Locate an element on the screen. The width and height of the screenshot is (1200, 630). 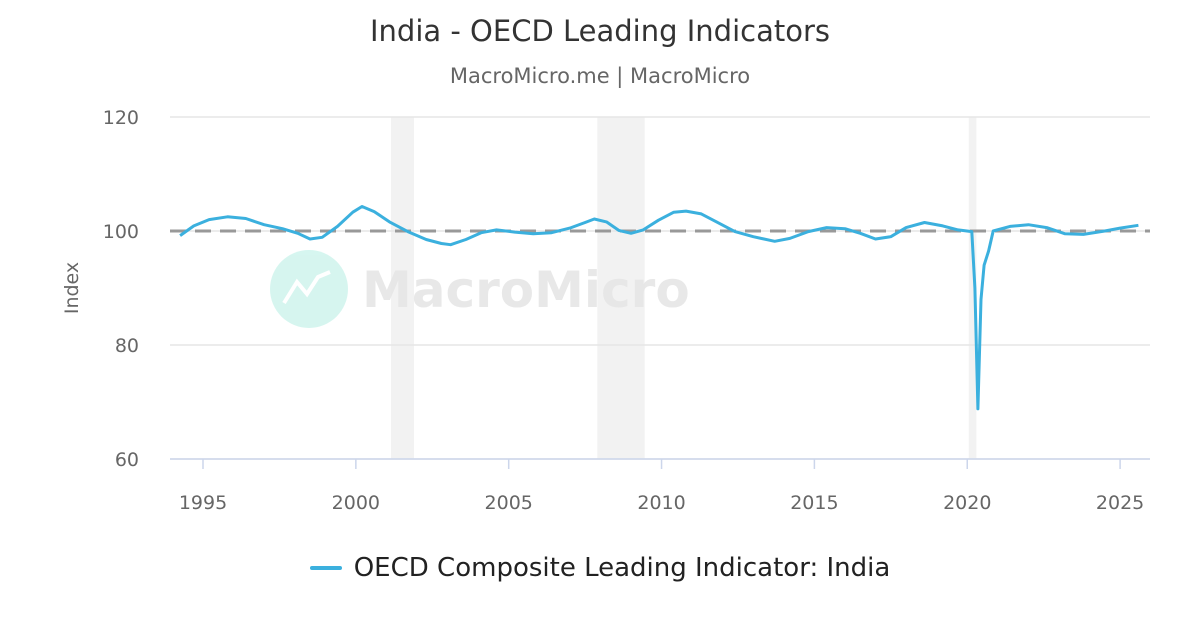
legend: OECD Composite Leading Indicator: India is located at coordinates (600, 568).